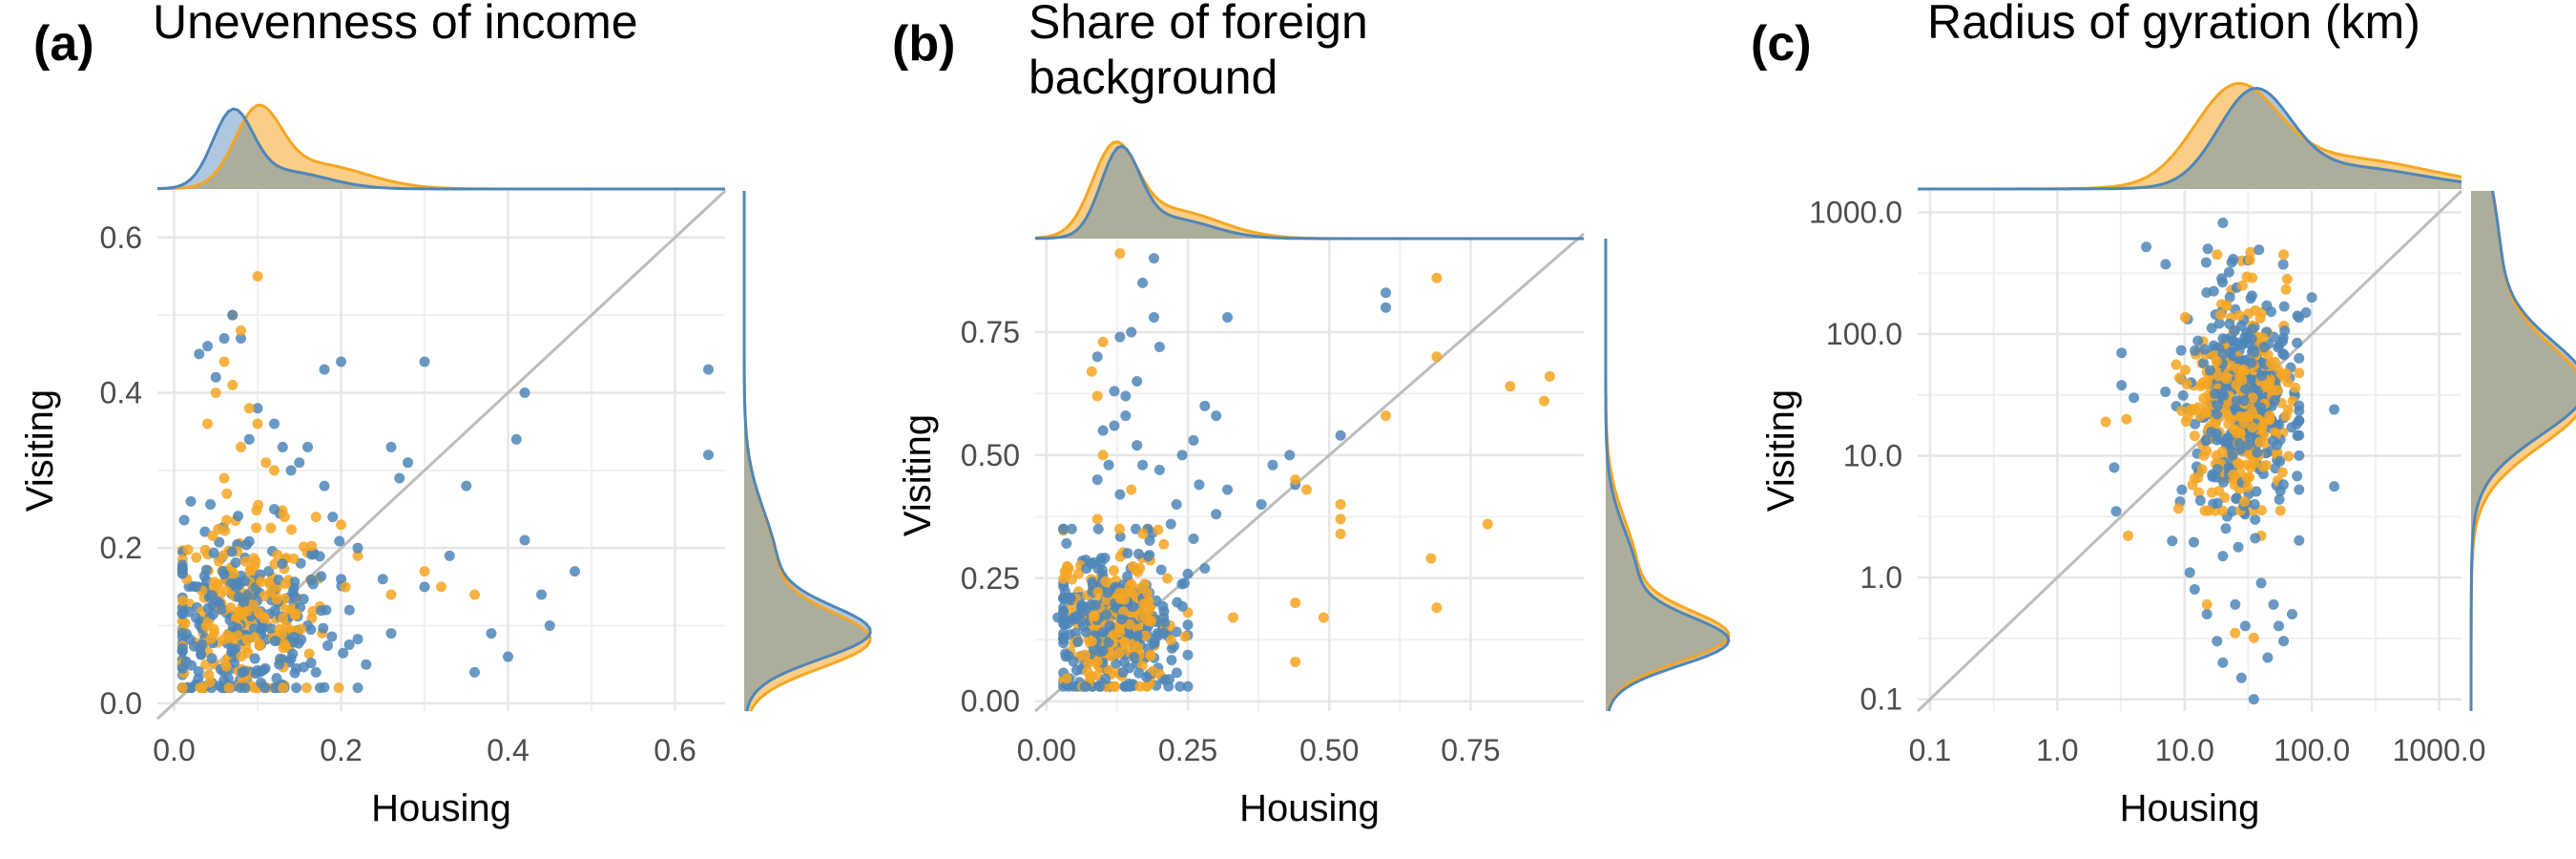  What do you see at coordinates (121, 392) in the screenshot?
I see `y-tick-label: 0.4` at bounding box center [121, 392].